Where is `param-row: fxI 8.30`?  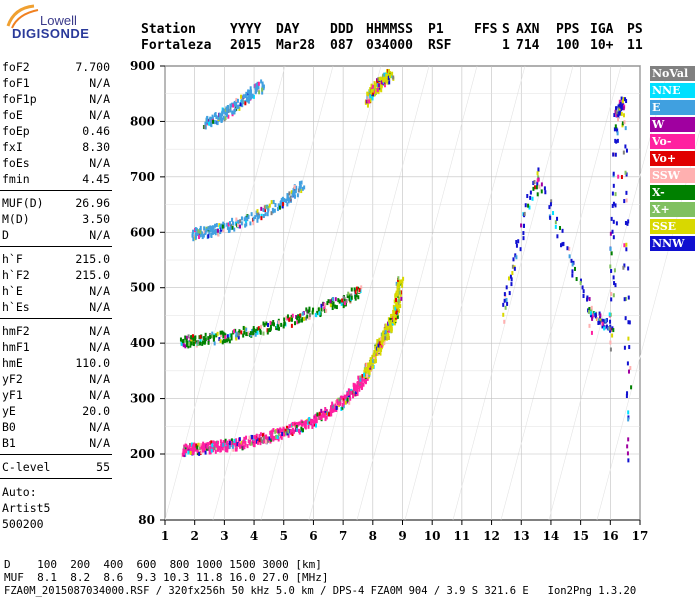
param-row: fxI 8.30 is located at coordinates (56, 147).